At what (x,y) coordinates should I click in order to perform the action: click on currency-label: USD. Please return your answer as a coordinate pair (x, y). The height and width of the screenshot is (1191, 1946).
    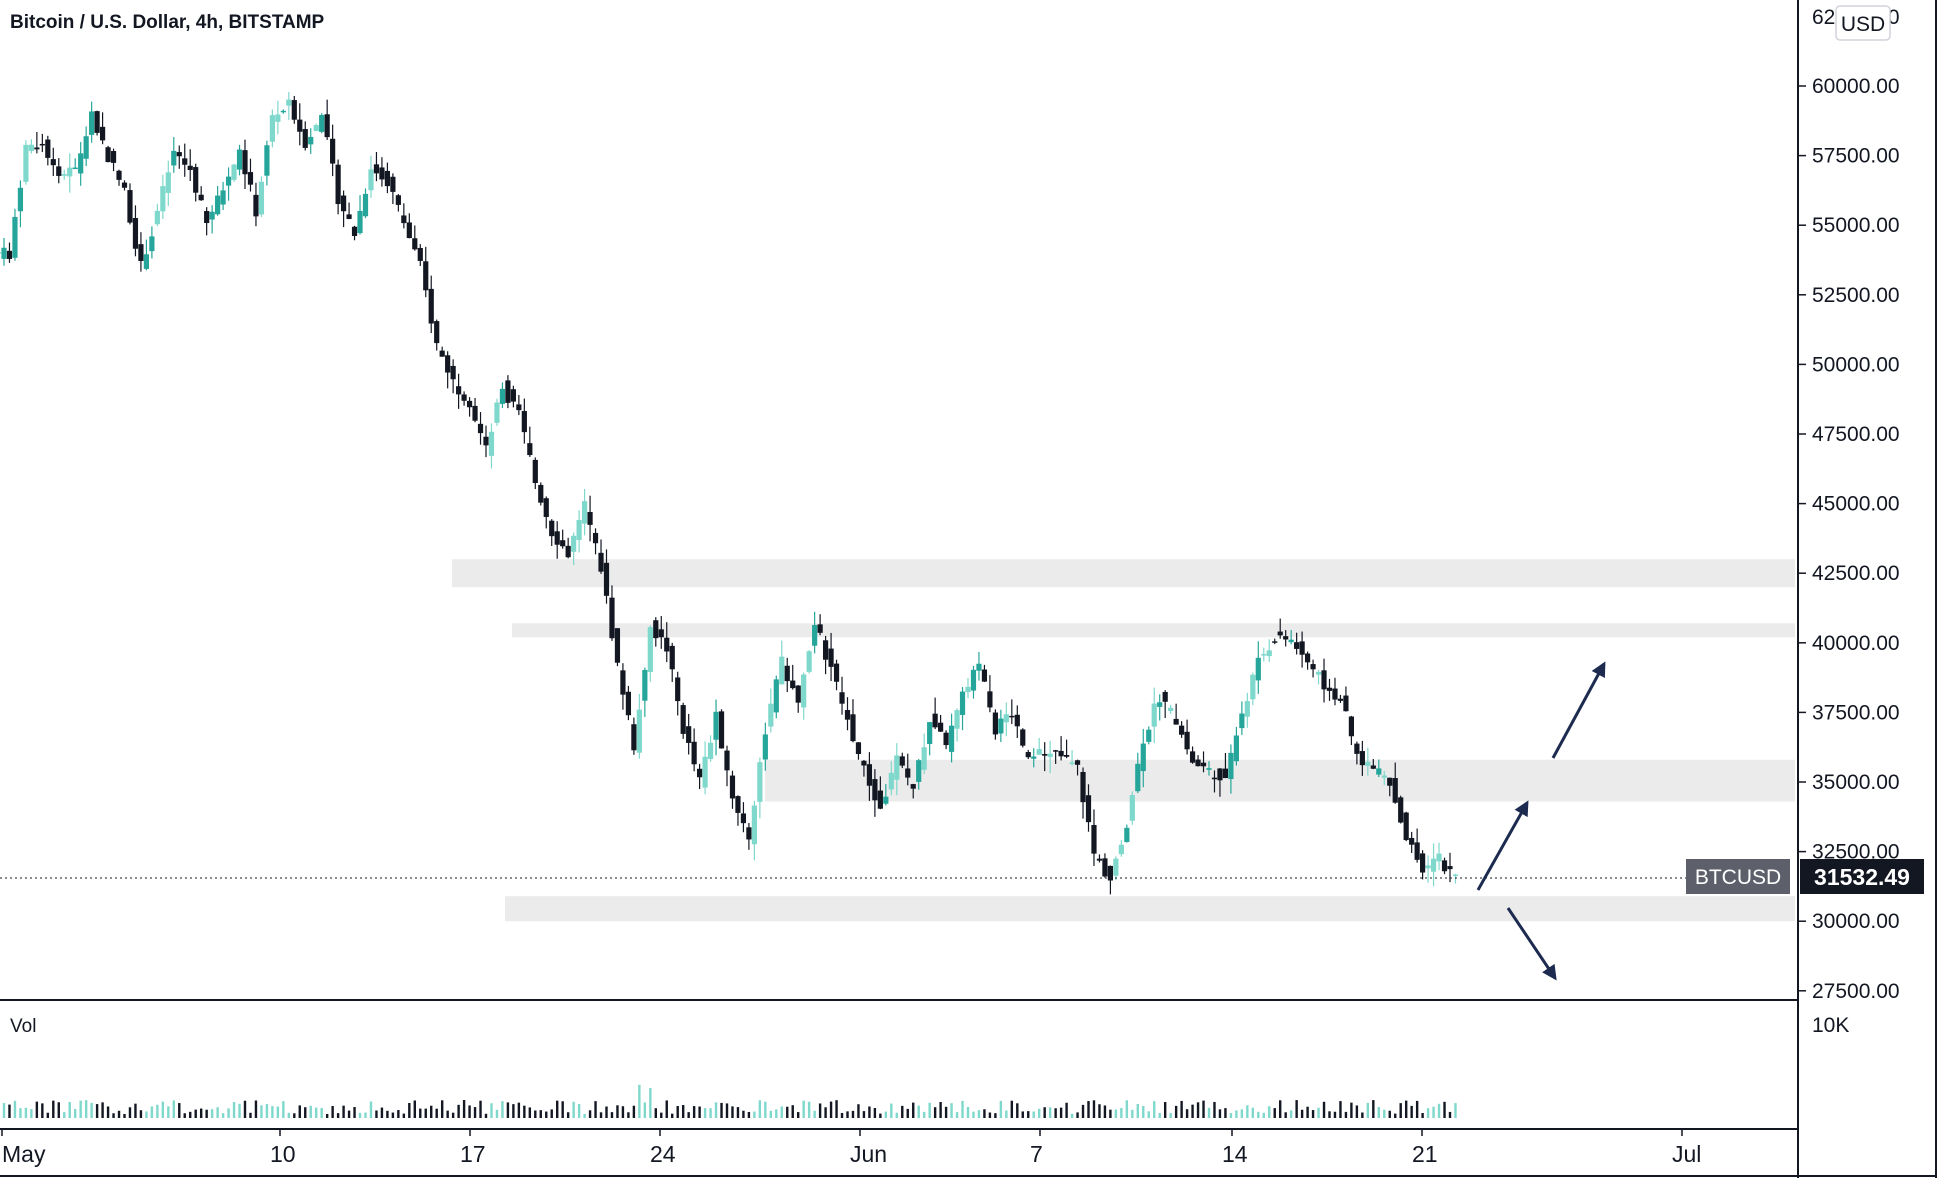
    Looking at the image, I should click on (1863, 24).